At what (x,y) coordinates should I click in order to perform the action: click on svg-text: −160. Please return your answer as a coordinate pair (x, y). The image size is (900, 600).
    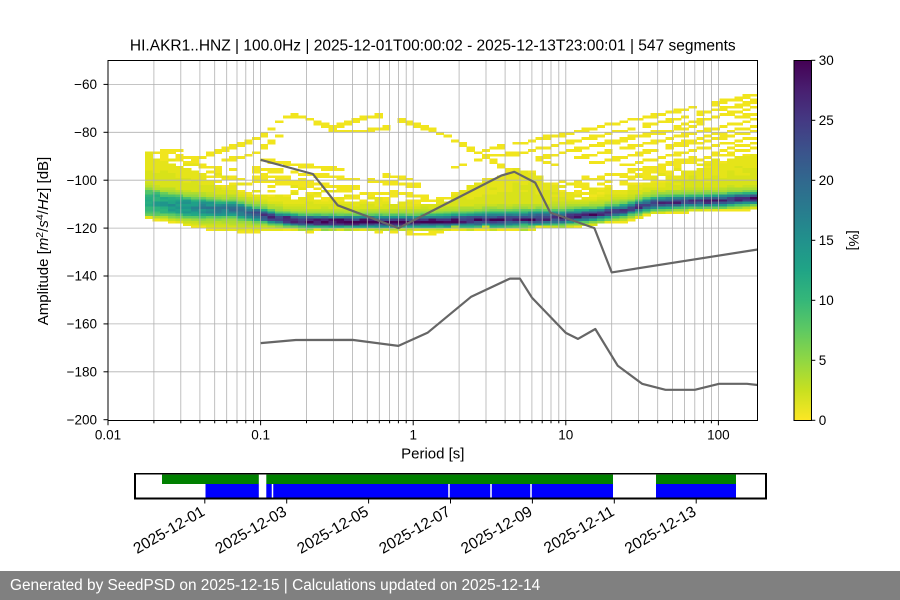
    Looking at the image, I should click on (82, 324).